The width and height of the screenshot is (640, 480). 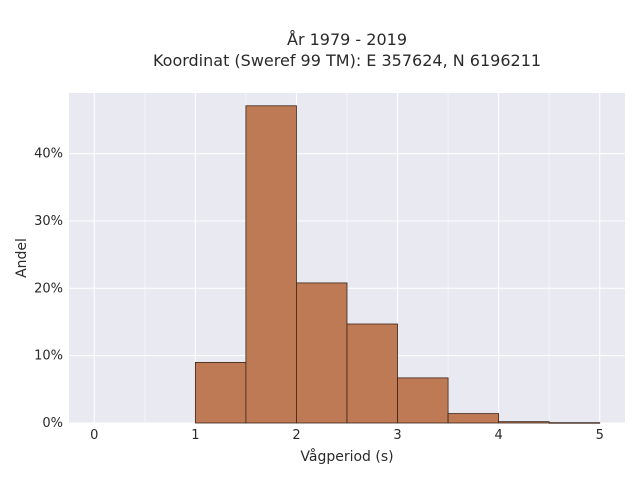 I want to click on y-tick-label: 10%, so click(x=48, y=356).